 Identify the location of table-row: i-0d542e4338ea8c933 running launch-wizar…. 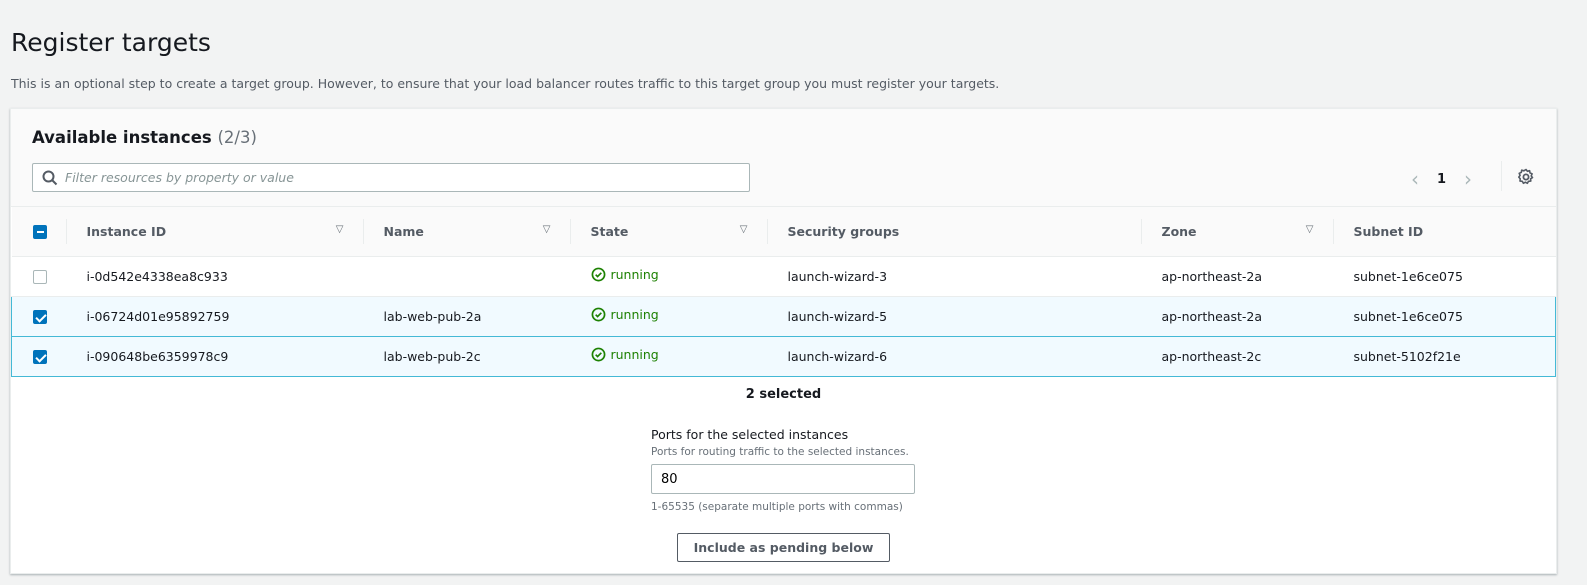
(783, 276).